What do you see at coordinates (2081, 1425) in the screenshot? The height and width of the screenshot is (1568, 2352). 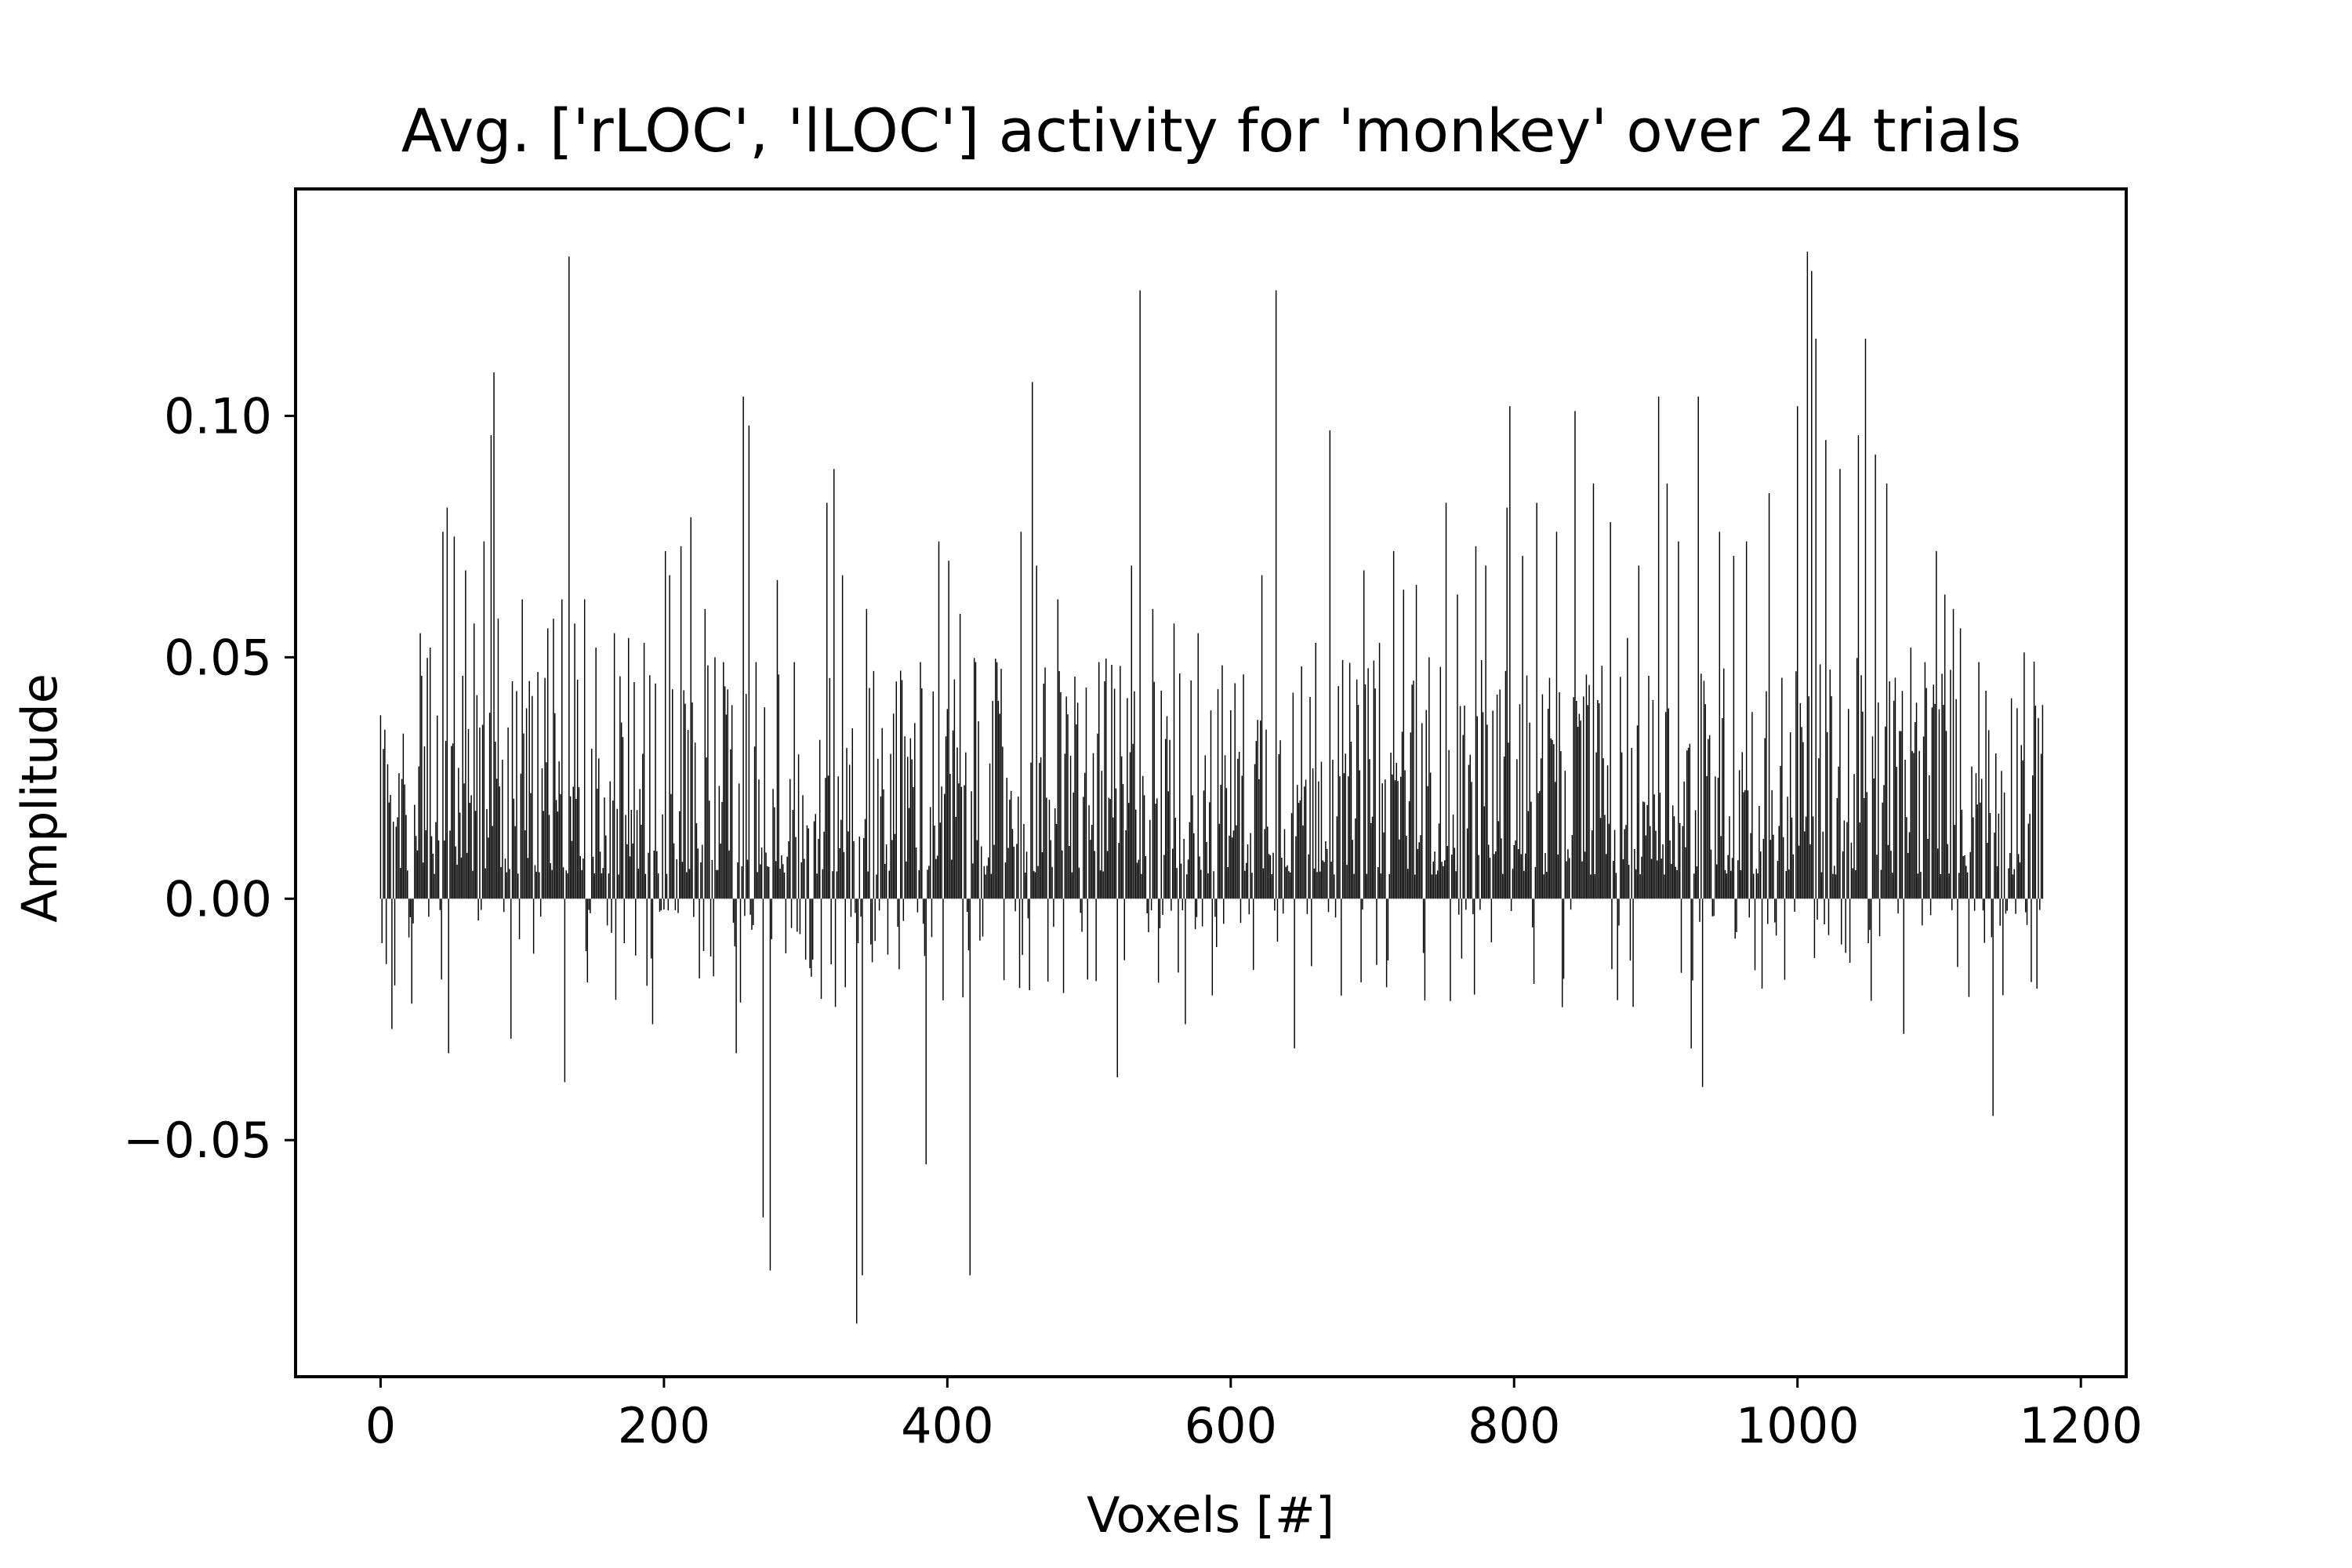 I see `x-tick-label: 1200` at bounding box center [2081, 1425].